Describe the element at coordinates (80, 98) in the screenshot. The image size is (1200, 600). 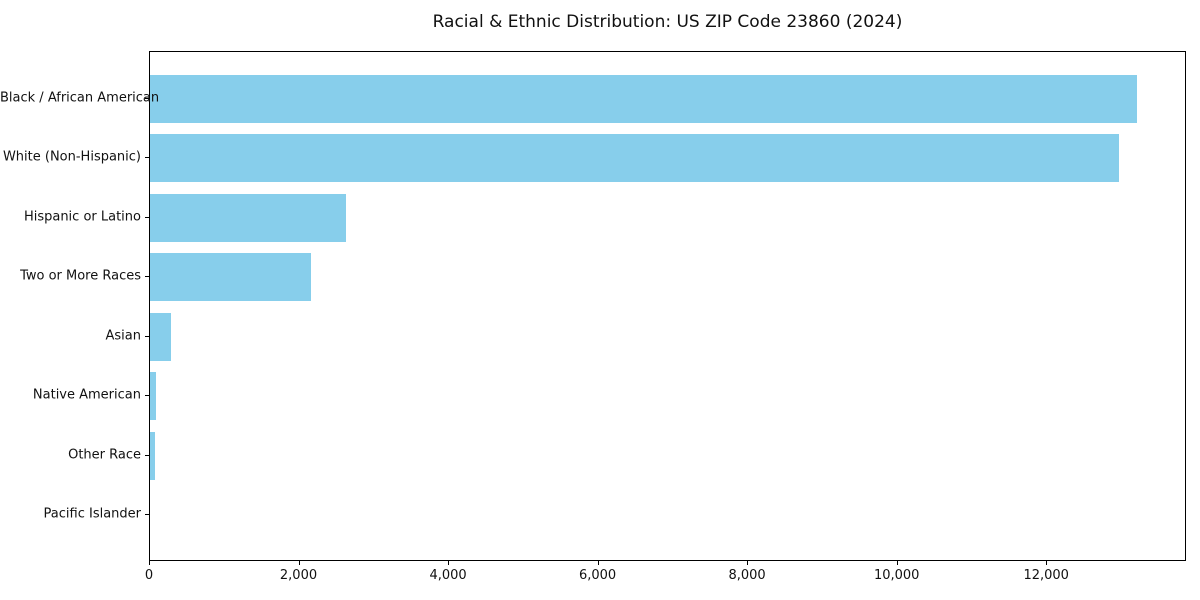
I see `y-tick-label: Black / African American` at that location.